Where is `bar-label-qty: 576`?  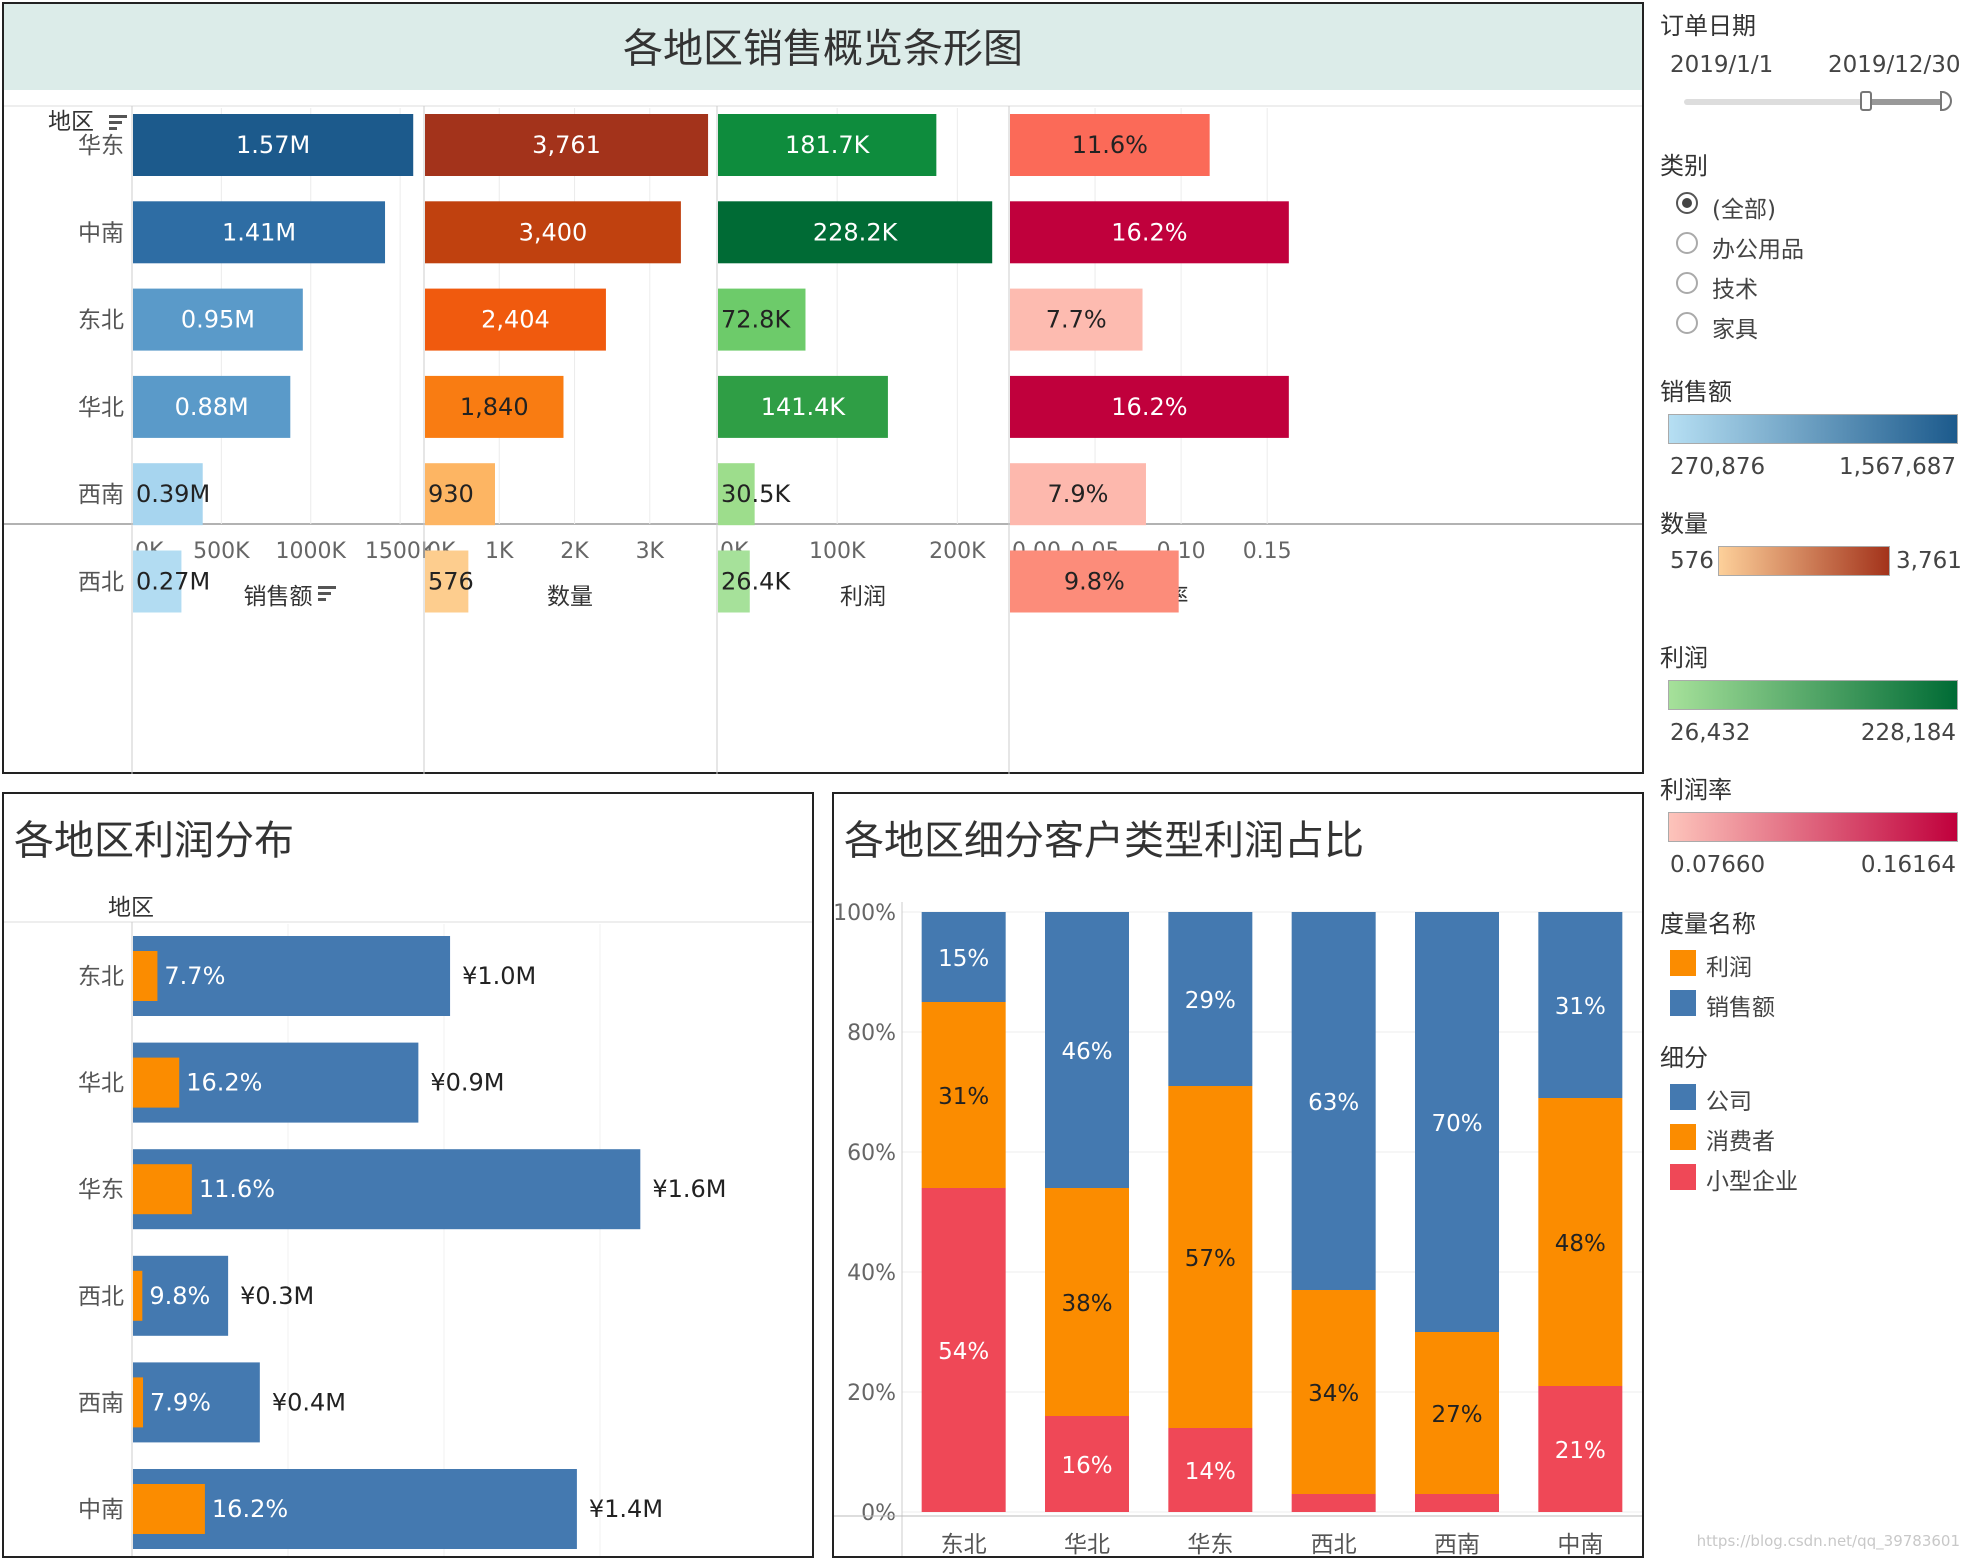 bar-label-qty: 576 is located at coordinates (451, 582).